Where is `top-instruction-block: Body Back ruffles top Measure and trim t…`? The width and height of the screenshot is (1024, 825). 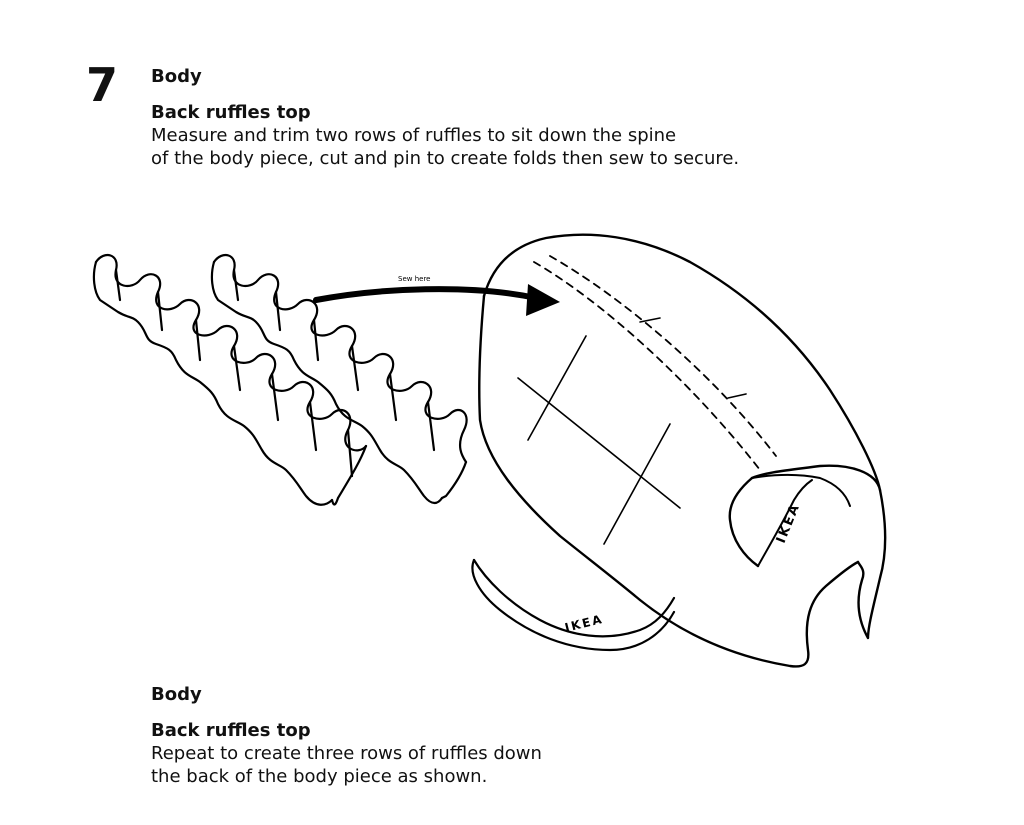 top-instruction-block: Body Back ruffles top Measure and trim t… is located at coordinates (445, 118).